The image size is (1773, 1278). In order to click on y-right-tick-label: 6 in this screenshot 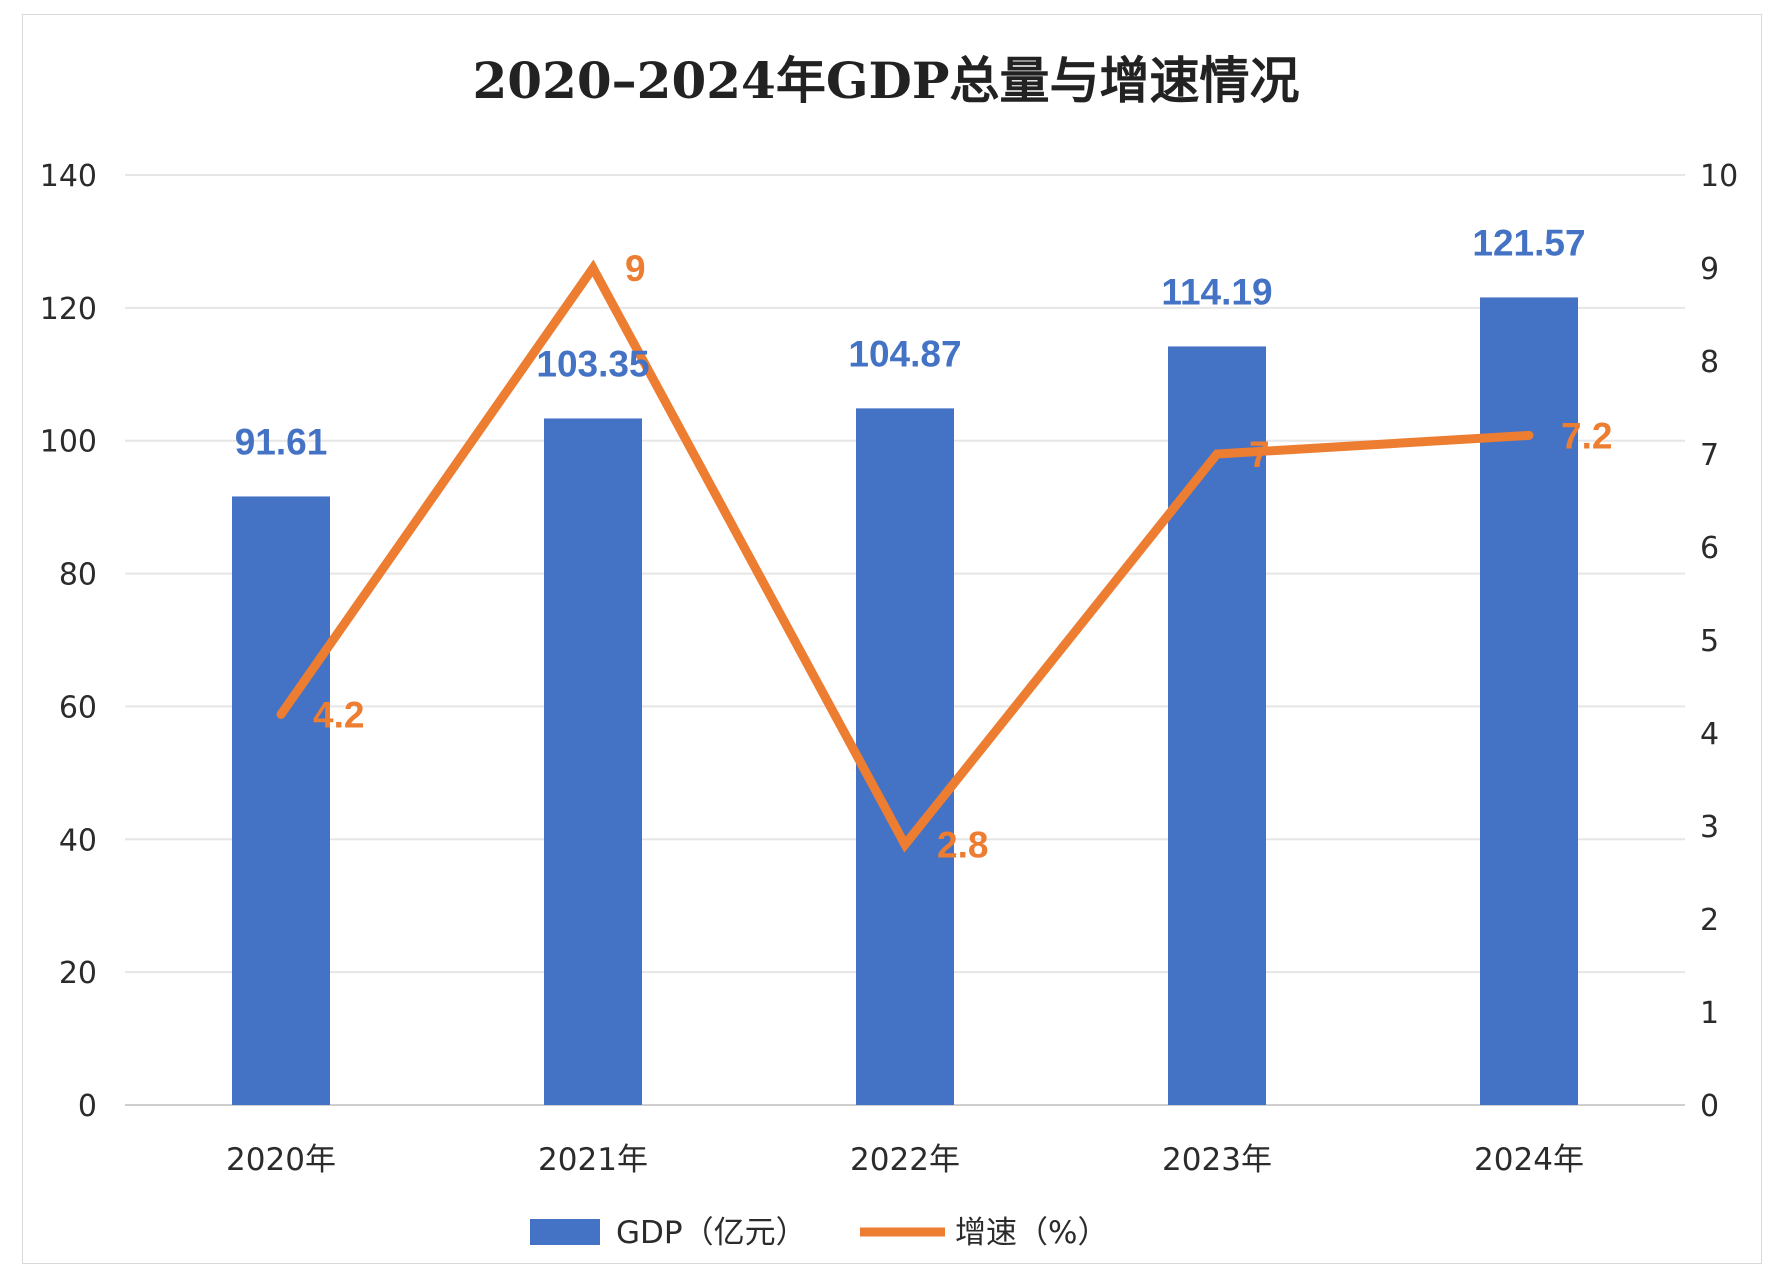, I will do `click(1709, 548)`.